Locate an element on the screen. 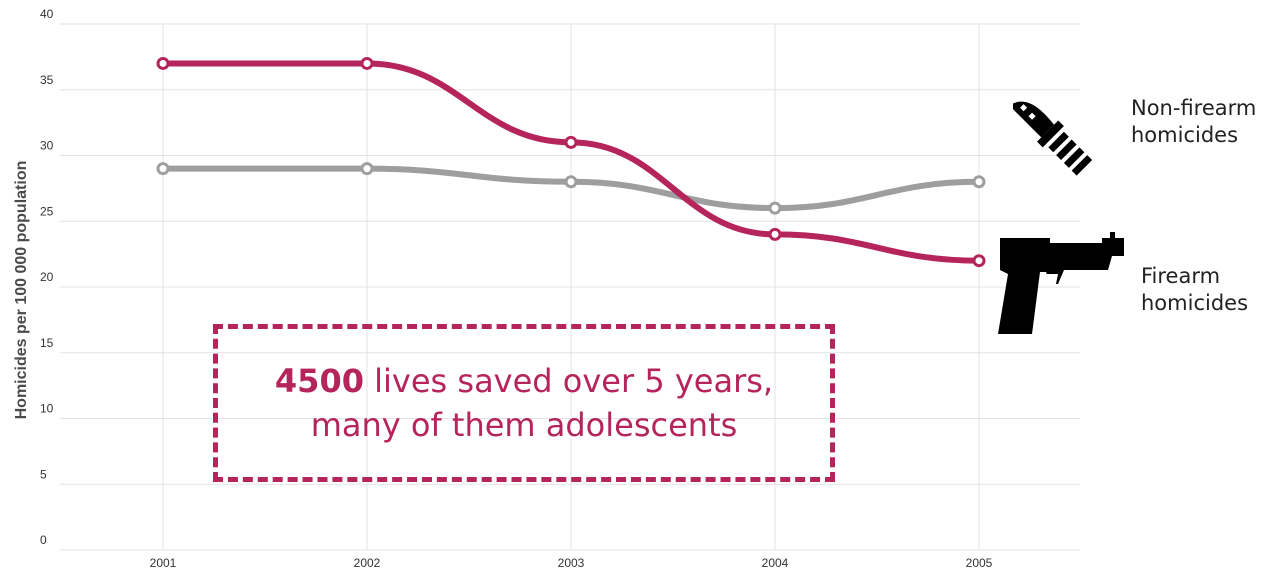  nonfirearm-label-line2: homicides is located at coordinates (1185, 135).